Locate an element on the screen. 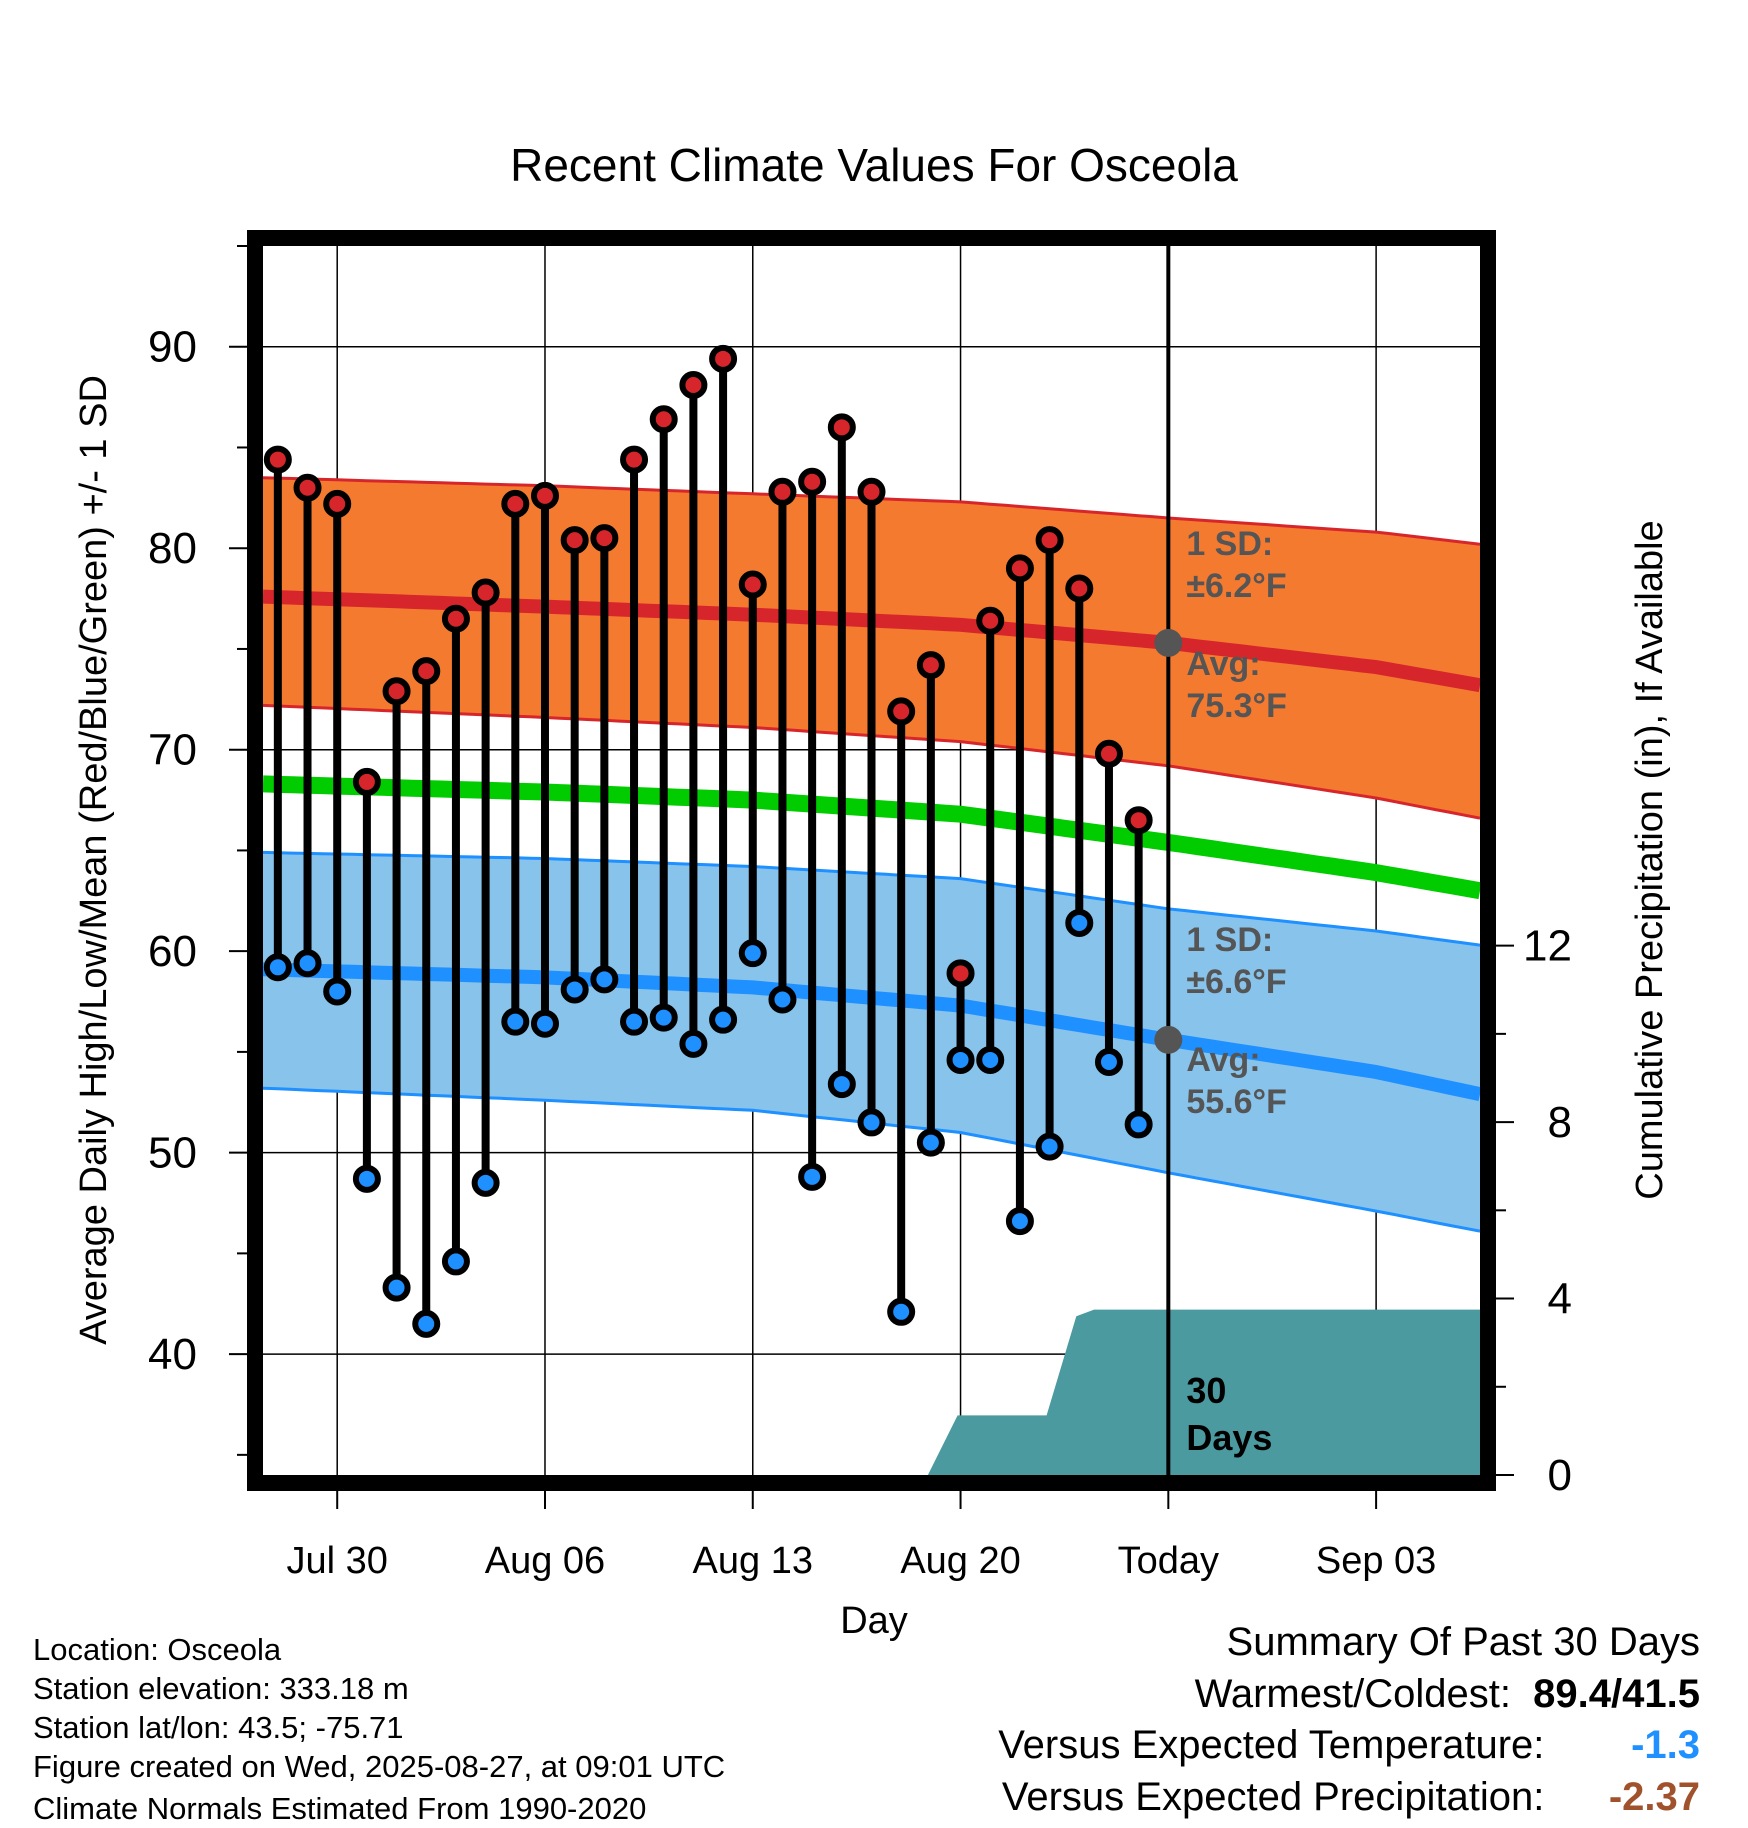  y2-tick-label: 0 is located at coordinates (1560, 1475).